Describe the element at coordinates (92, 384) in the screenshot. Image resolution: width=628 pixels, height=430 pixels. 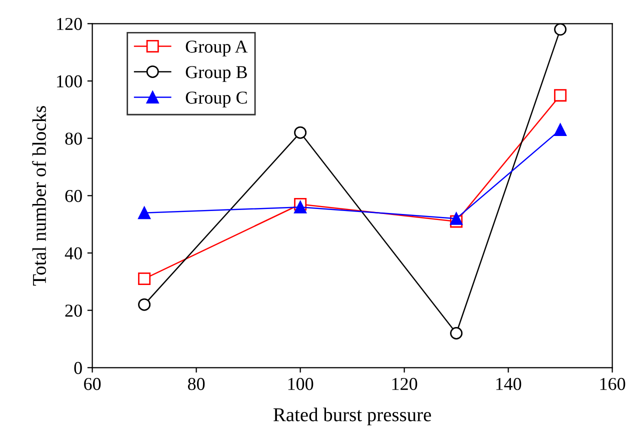
I see `x-tick-label: 60` at that location.